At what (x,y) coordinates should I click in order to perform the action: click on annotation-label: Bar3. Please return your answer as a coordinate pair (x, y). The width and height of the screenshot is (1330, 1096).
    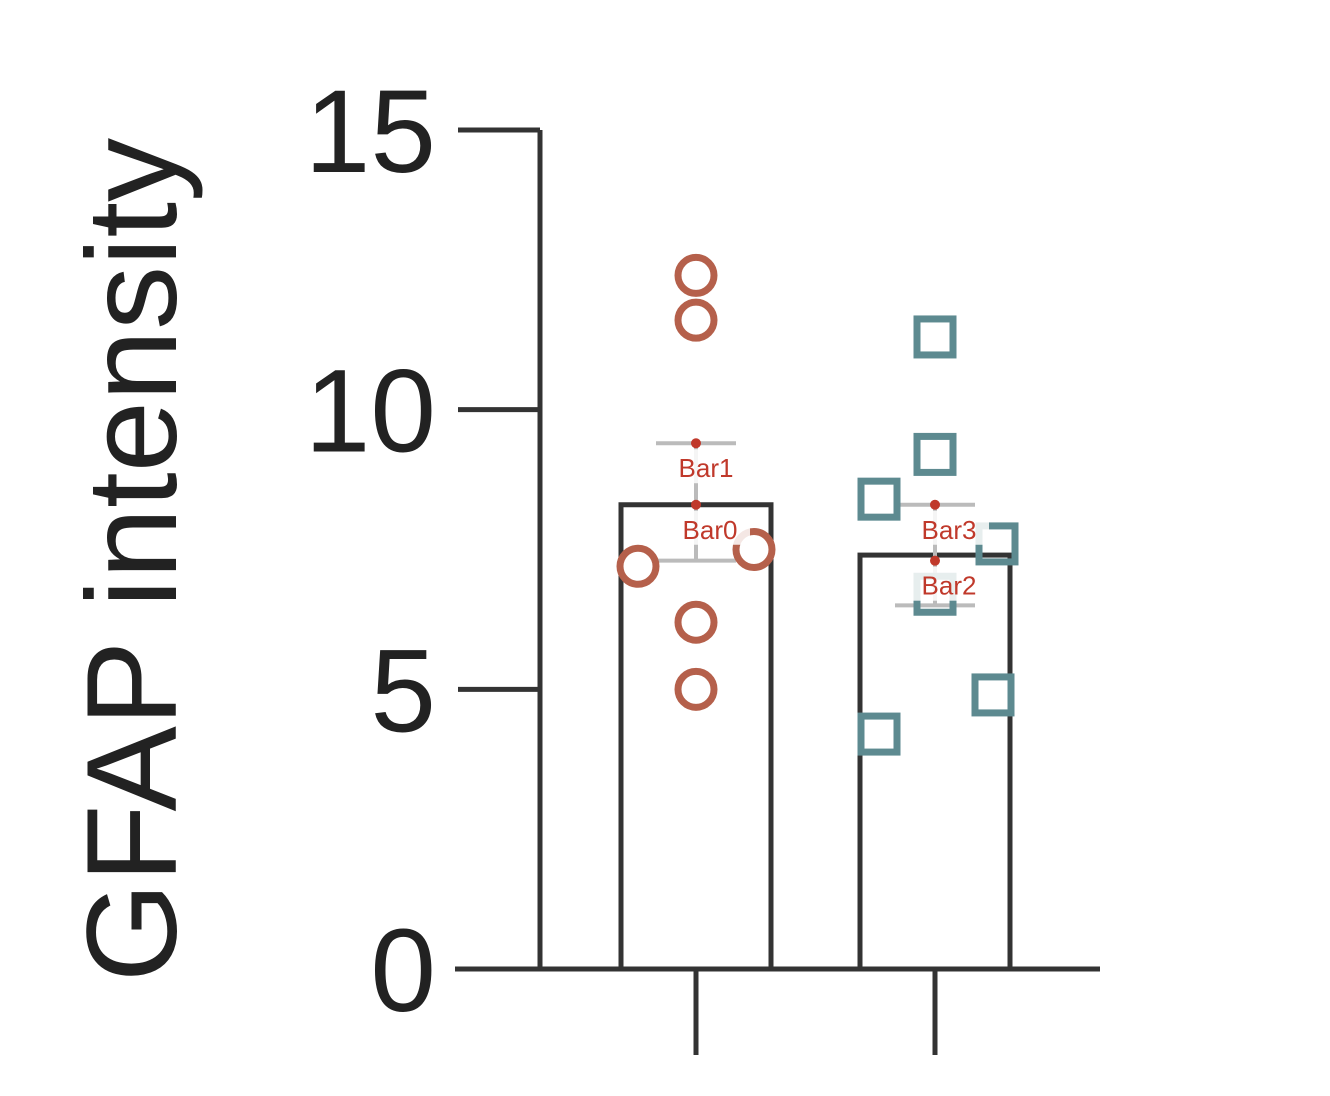
    Looking at the image, I should click on (949, 530).